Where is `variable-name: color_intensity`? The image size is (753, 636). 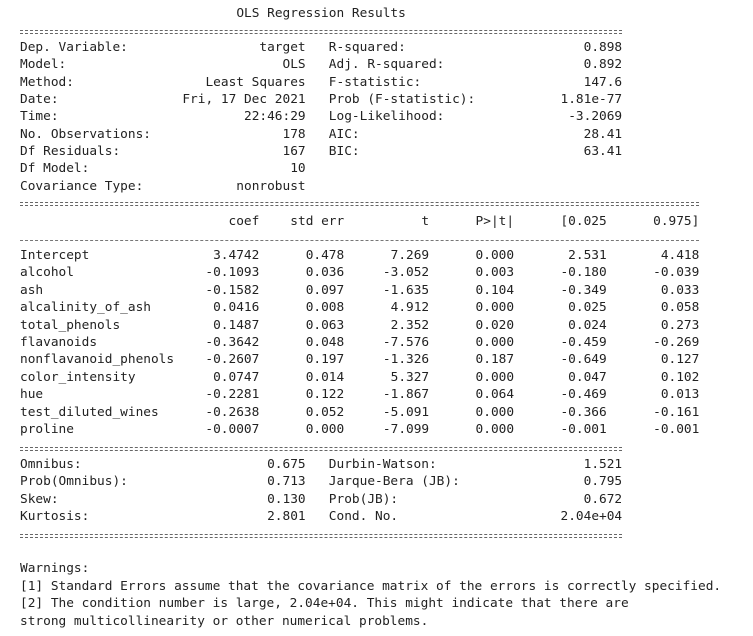 variable-name: color_intensity is located at coordinates (78, 377).